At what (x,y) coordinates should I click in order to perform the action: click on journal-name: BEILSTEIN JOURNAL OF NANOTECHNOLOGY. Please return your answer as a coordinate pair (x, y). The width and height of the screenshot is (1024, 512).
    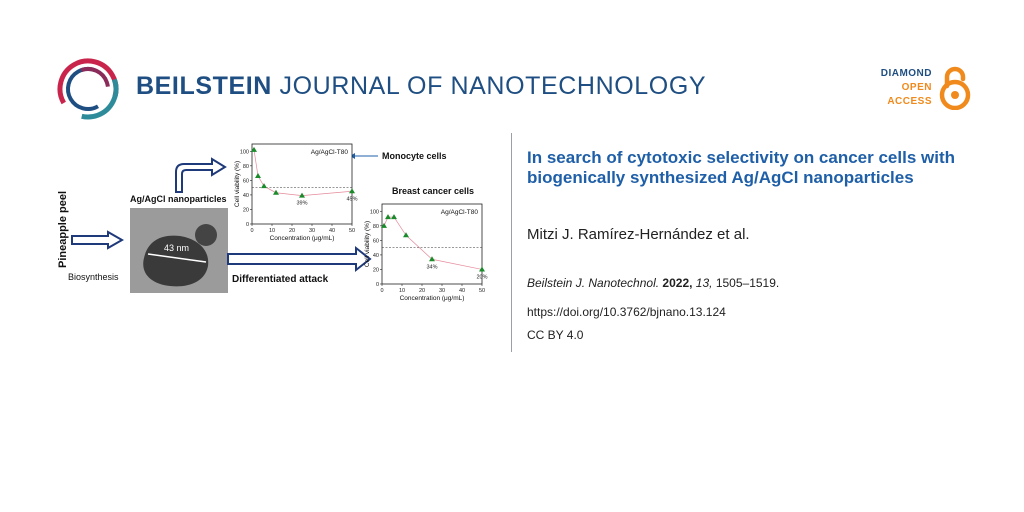
    Looking at the image, I should click on (421, 86).